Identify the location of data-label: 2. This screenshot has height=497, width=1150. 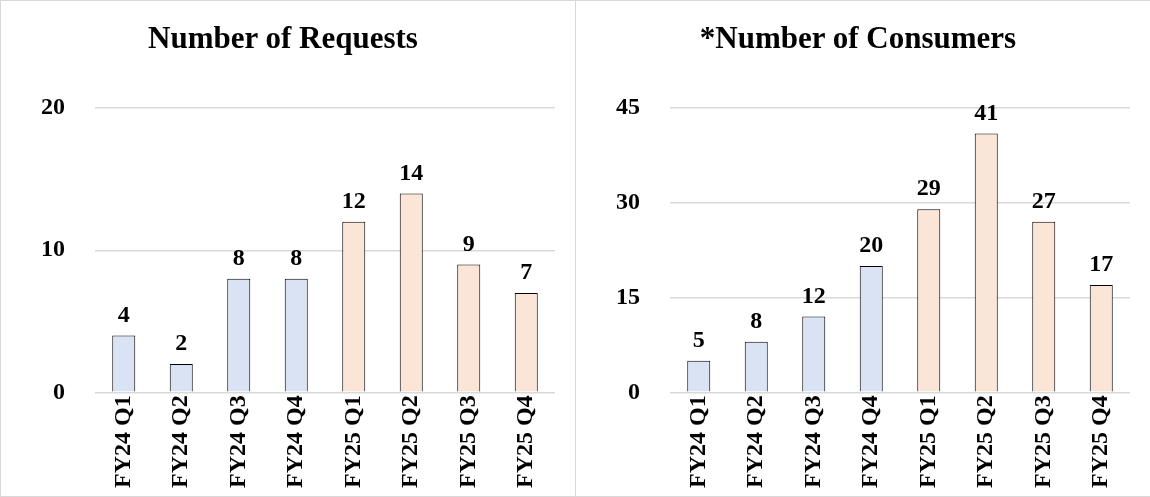
(181, 342).